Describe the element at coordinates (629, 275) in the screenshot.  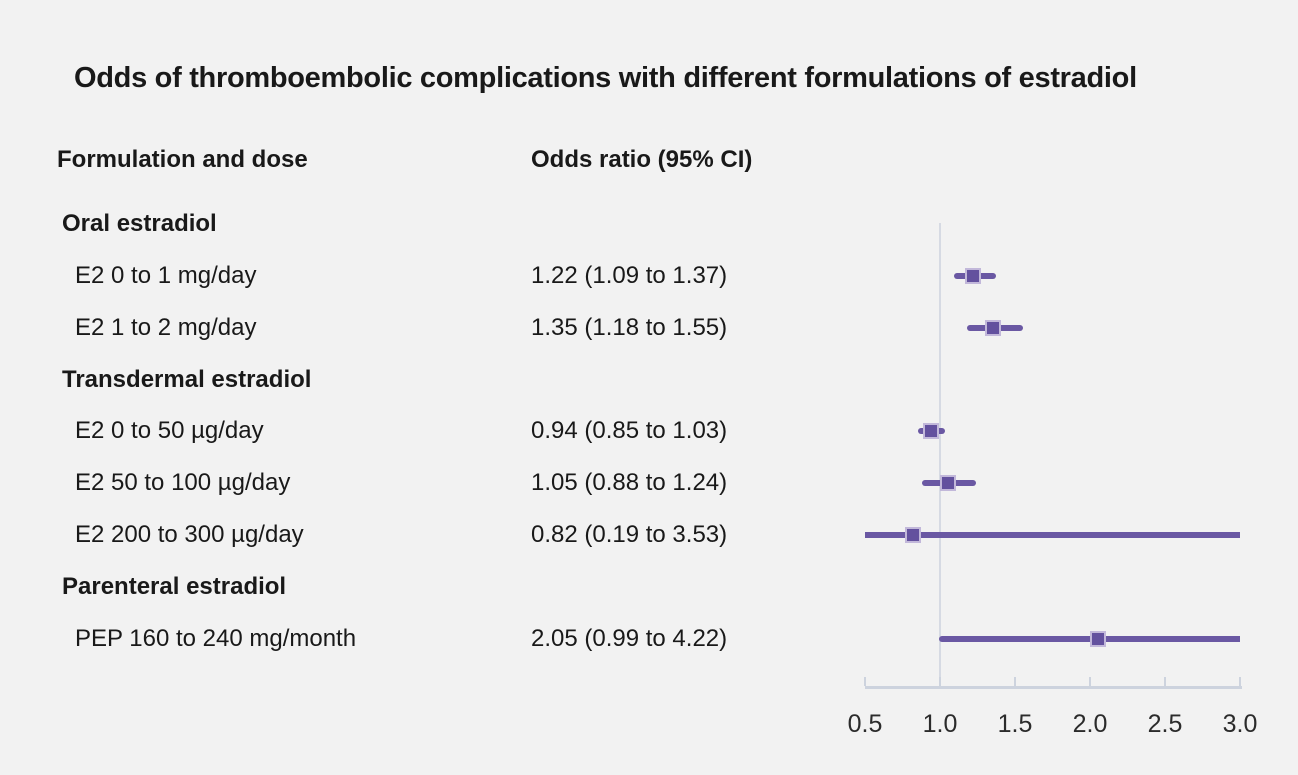
I see `odds-ratio-value: 1.22 (1.09 to 1.37)` at that location.